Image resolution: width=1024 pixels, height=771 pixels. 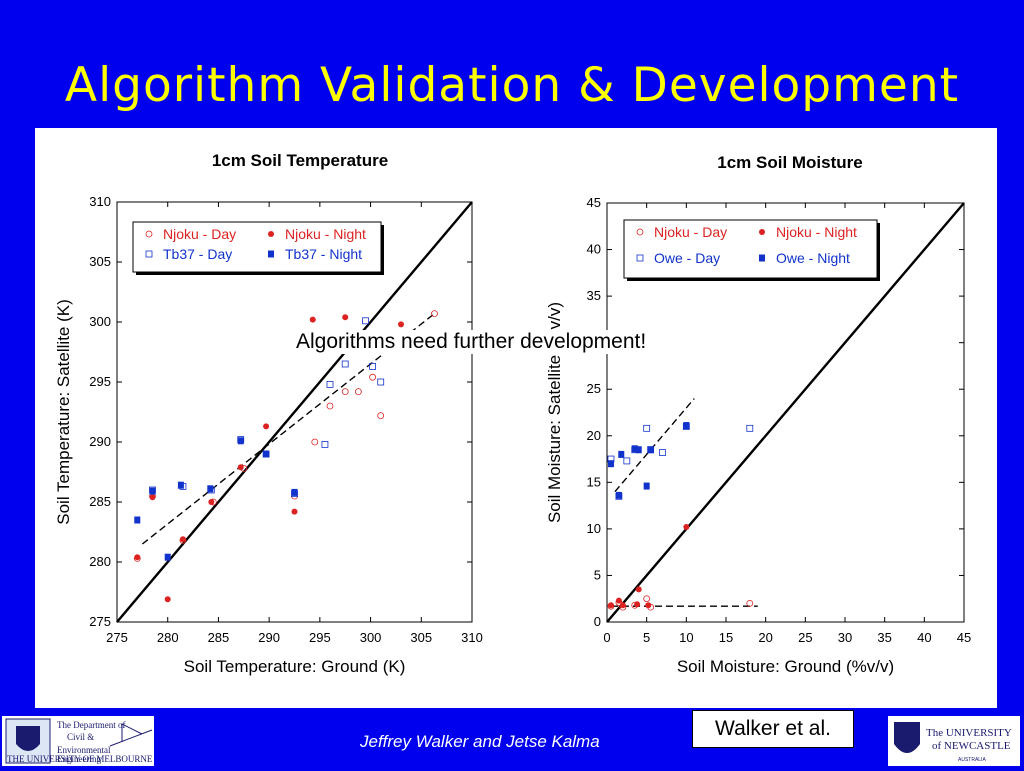 I want to click on newcastle-line2: of NEWCASTLE, so click(x=971, y=746).